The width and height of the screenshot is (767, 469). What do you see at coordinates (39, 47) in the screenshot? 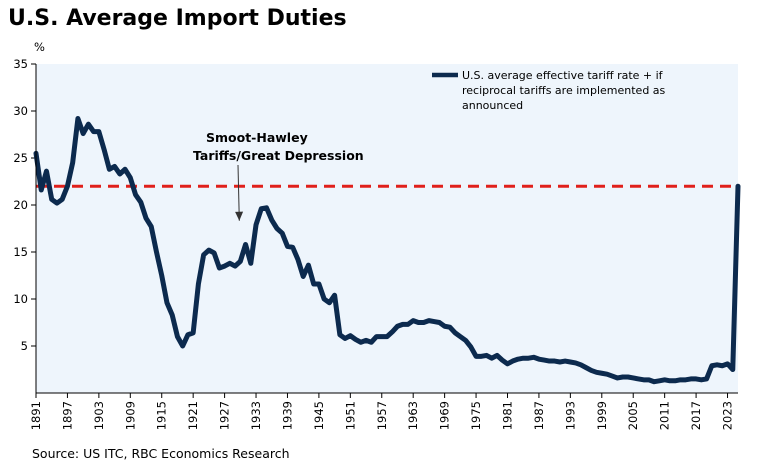
I see `y-axis-unit-label: %` at bounding box center [39, 47].